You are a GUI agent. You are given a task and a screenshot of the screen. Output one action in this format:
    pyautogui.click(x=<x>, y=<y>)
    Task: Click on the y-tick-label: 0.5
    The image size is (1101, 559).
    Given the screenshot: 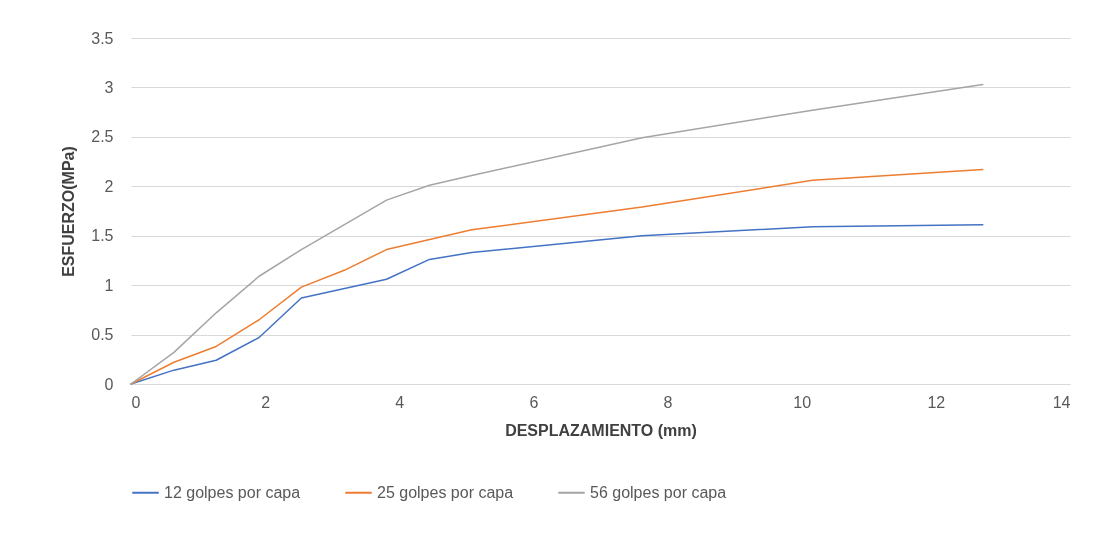 What is the action you would take?
    pyautogui.click(x=102, y=335)
    